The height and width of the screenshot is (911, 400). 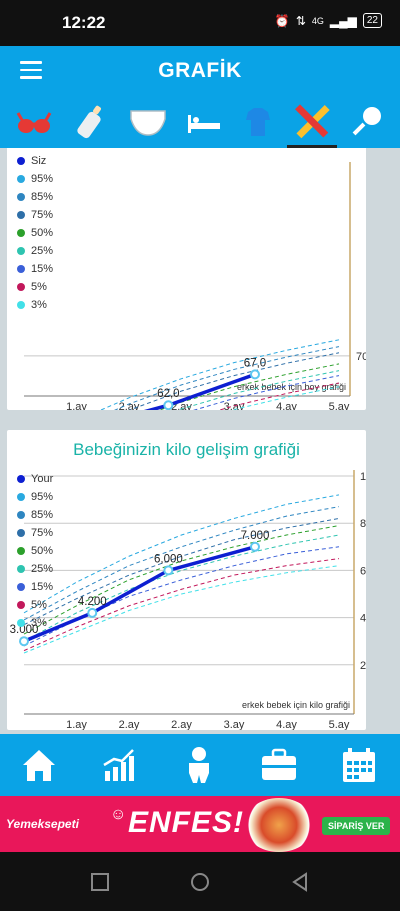 I want to click on tab-toys, so click(x=368, y=122).